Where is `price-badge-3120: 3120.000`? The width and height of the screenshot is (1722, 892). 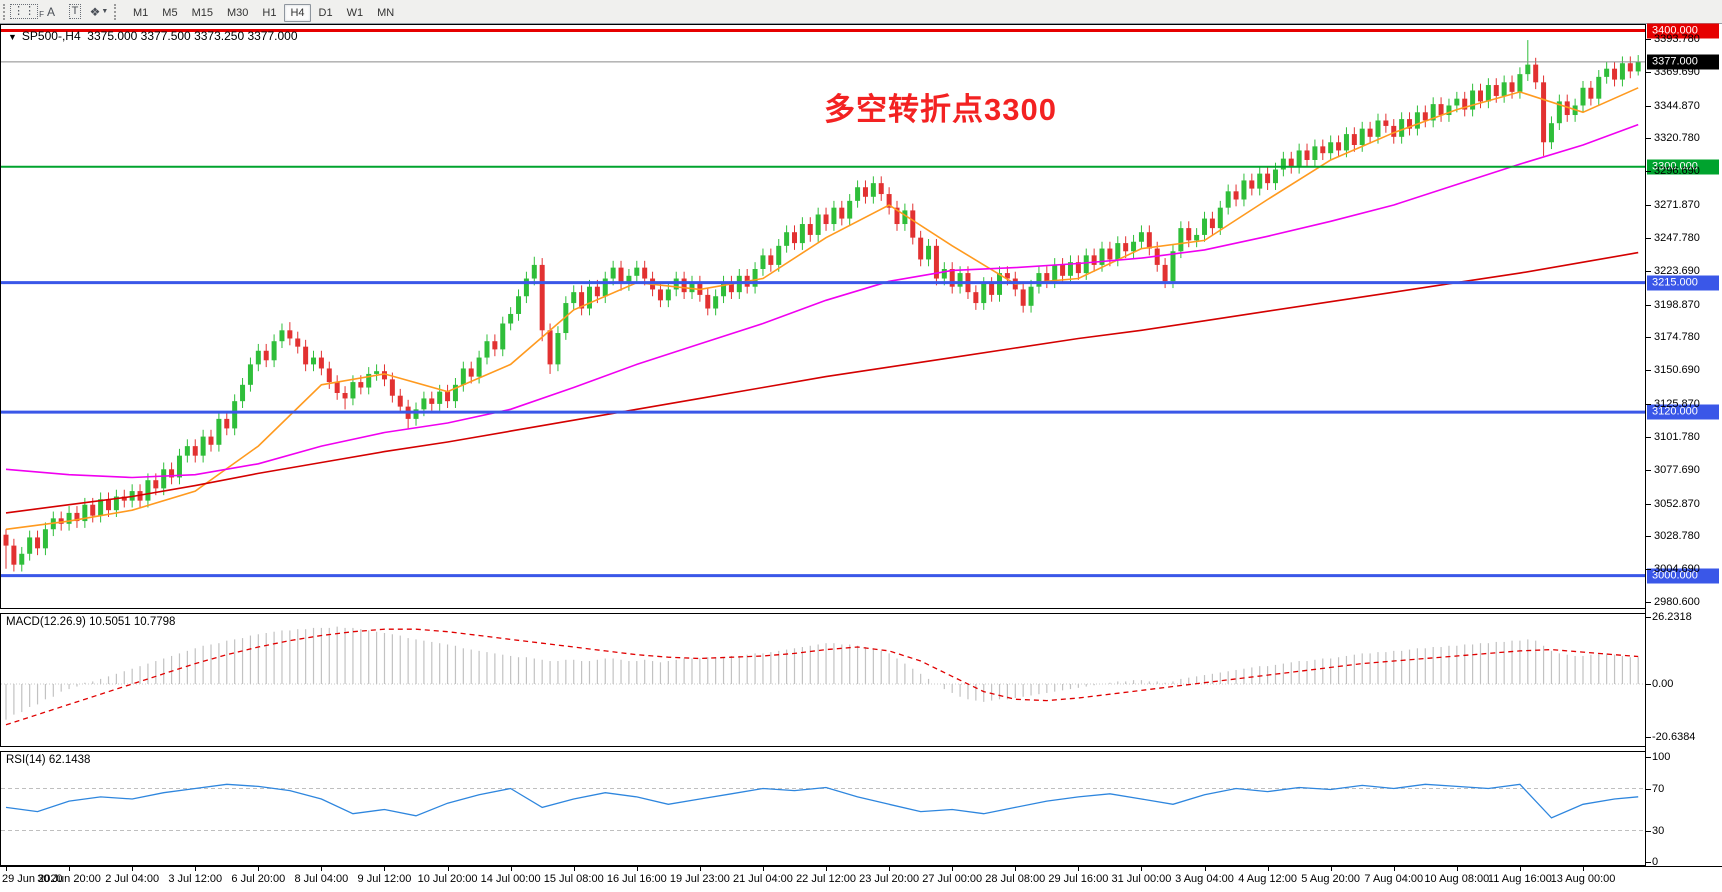
price-badge-3120: 3120.000 is located at coordinates (1683, 412).